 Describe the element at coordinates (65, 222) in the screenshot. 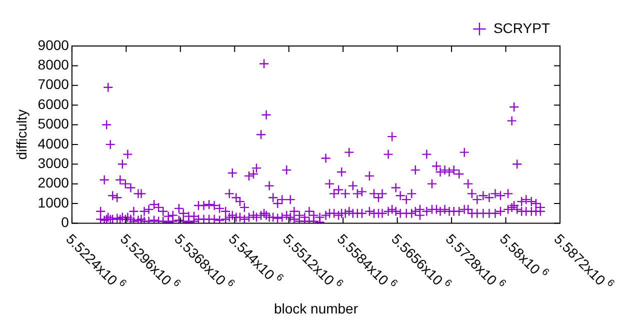

I see `y-tick-label: 0` at that location.